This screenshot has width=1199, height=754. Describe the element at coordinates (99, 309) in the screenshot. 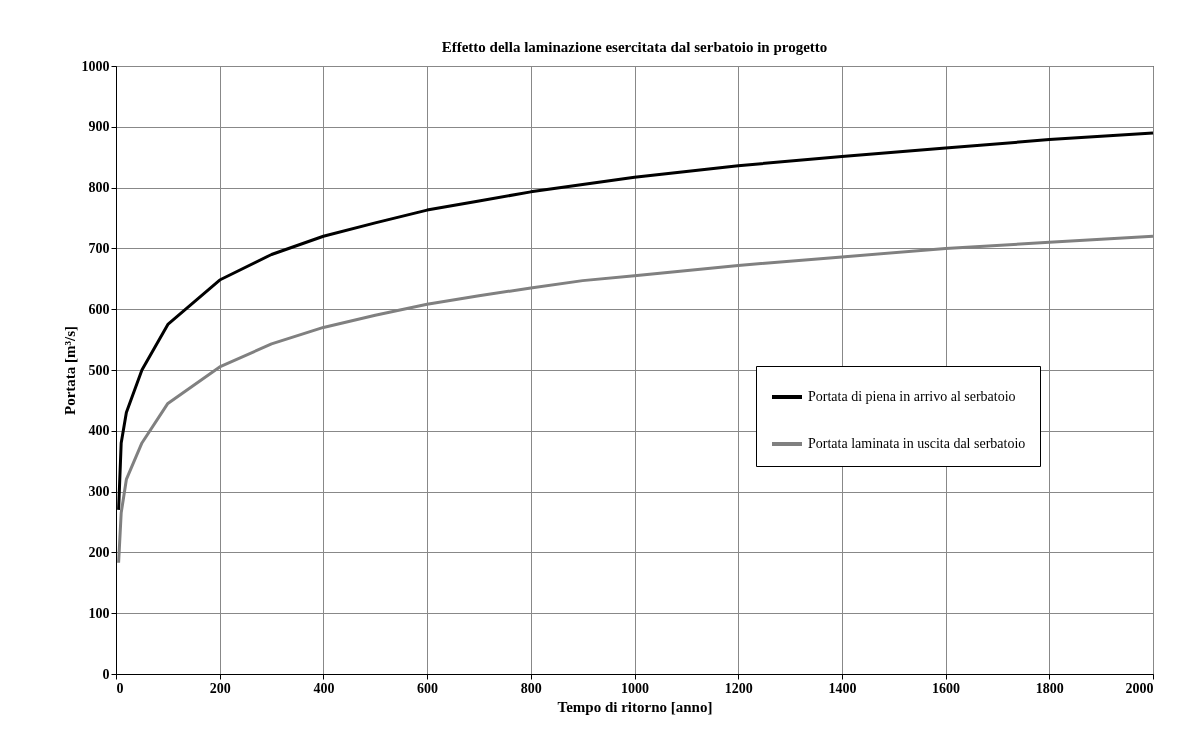

I see `y-tick-label: 600` at that location.